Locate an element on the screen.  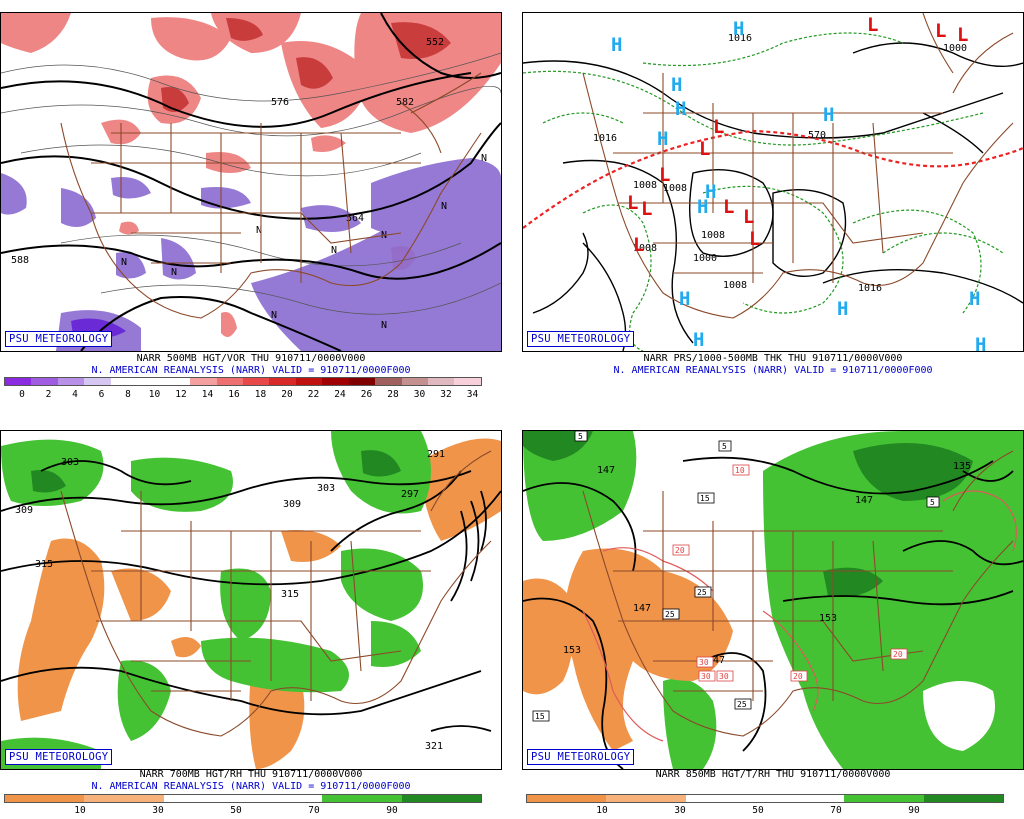
colorbar-tick-label: 30 is located at coordinates (680, 810).